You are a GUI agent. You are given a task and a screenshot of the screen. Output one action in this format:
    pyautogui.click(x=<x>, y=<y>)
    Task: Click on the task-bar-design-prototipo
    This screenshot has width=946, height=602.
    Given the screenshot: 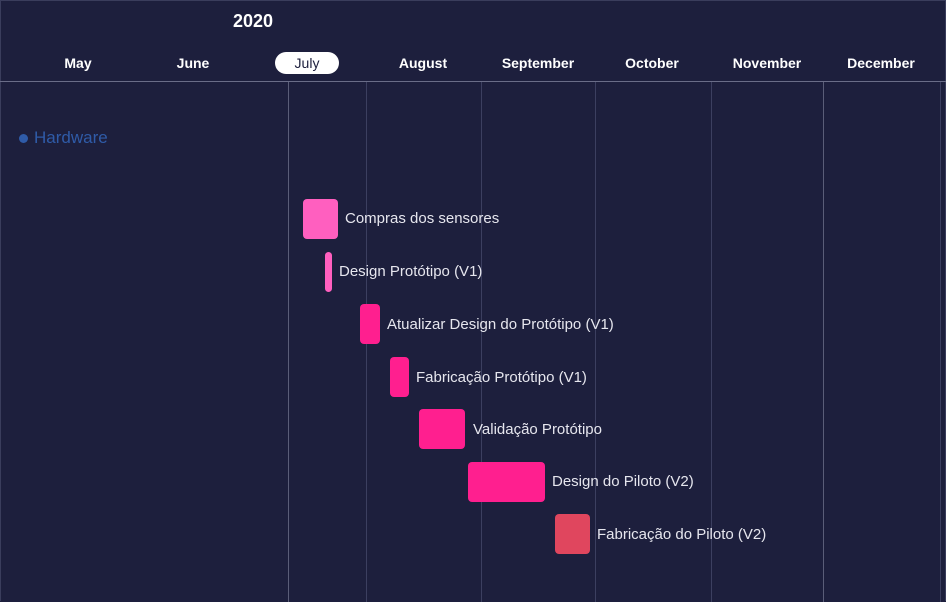 What is the action you would take?
    pyautogui.click(x=328, y=272)
    